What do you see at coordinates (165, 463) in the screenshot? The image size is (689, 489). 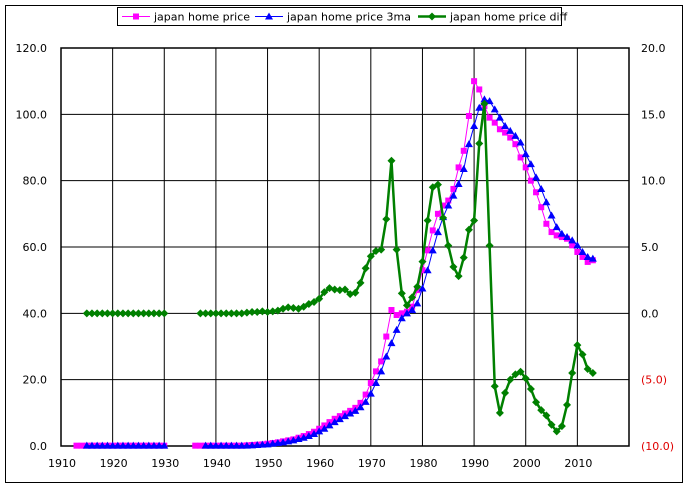 I see `x-tick-label: 1930` at bounding box center [165, 463].